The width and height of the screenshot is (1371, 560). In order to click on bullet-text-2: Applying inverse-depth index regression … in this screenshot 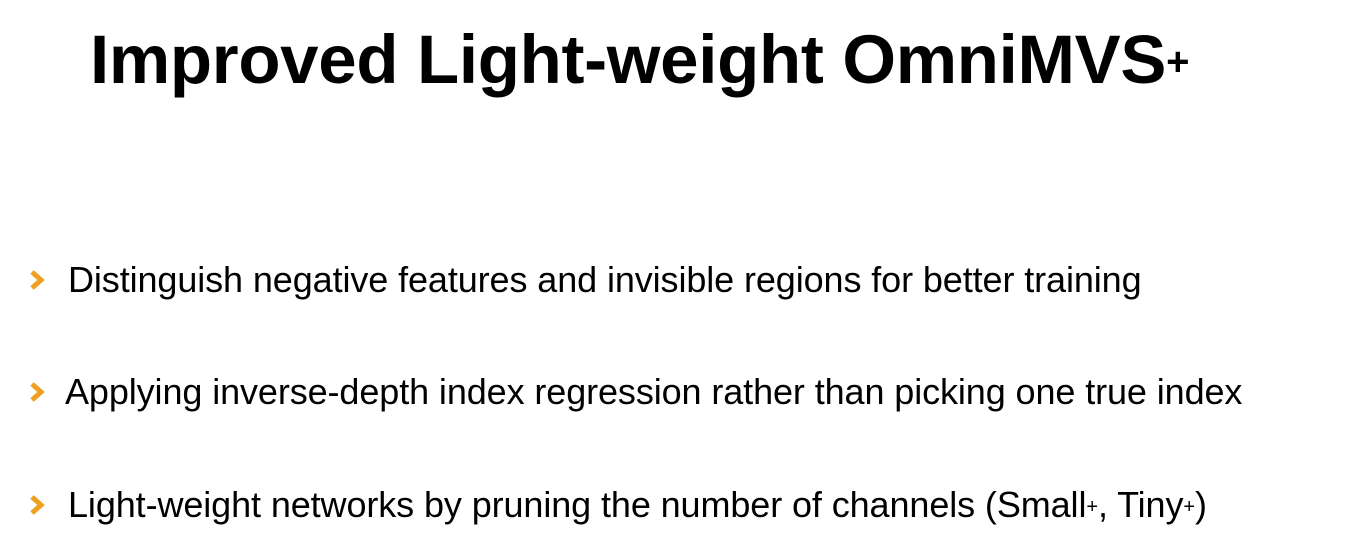, I will do `click(654, 391)`.